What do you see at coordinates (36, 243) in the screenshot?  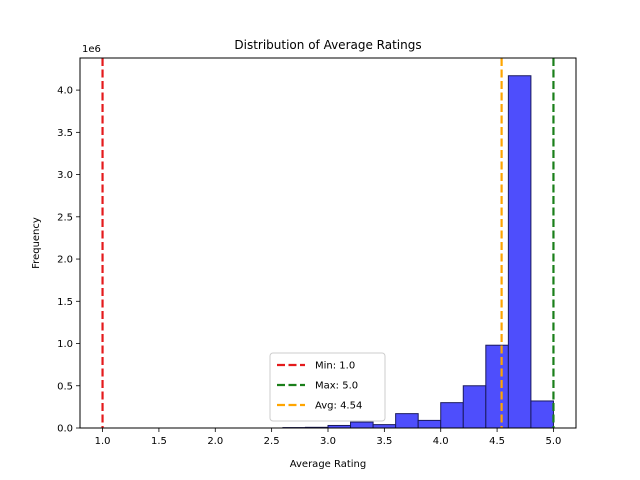 I see `y-axis-label: Frequency` at bounding box center [36, 243].